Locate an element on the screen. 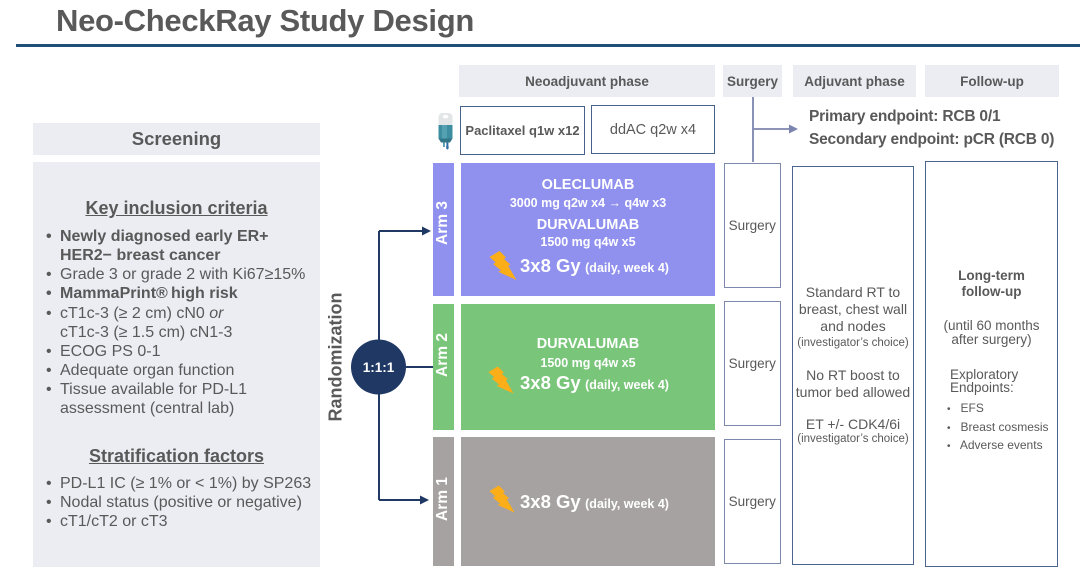 This screenshot has height=579, width=1080. svg-text: 1:1:1 is located at coordinates (379, 367).